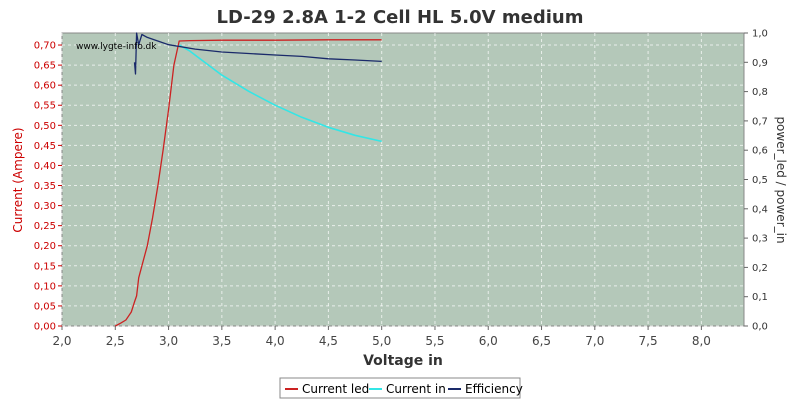 This screenshot has width=800, height=400. What do you see at coordinates (541, 341) in the screenshot?
I see `x-tick-label: 6,5` at bounding box center [541, 341].